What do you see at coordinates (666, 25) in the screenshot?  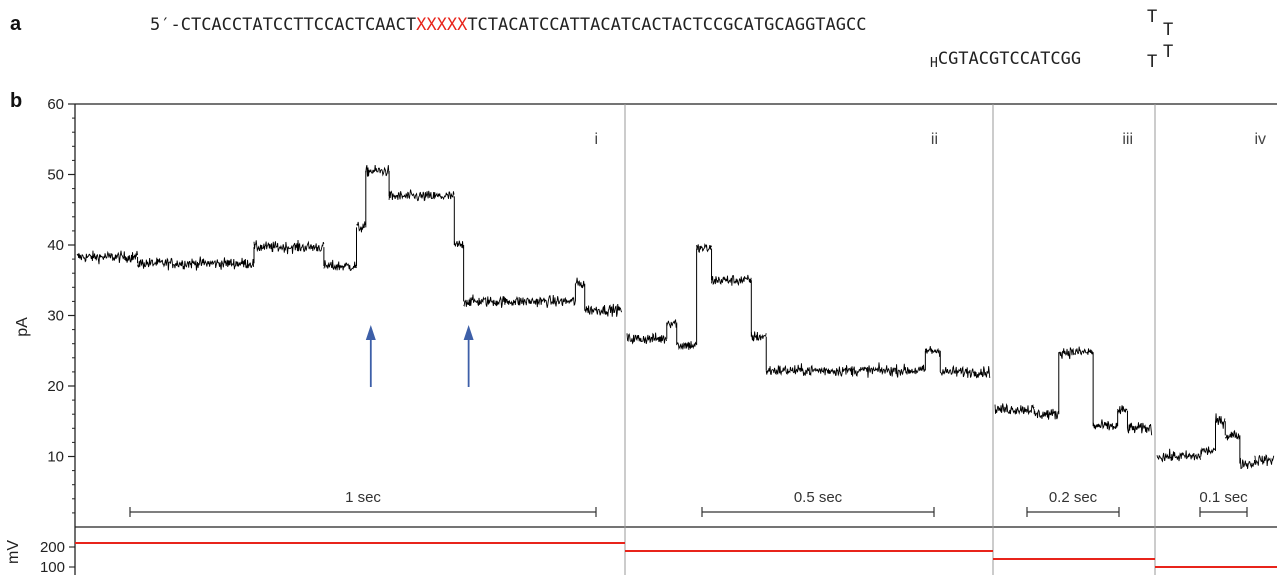 I see `sequence-after: TCTACATCCATTACATCACTACTCCGCATGCAGGTAGCC` at bounding box center [666, 25].